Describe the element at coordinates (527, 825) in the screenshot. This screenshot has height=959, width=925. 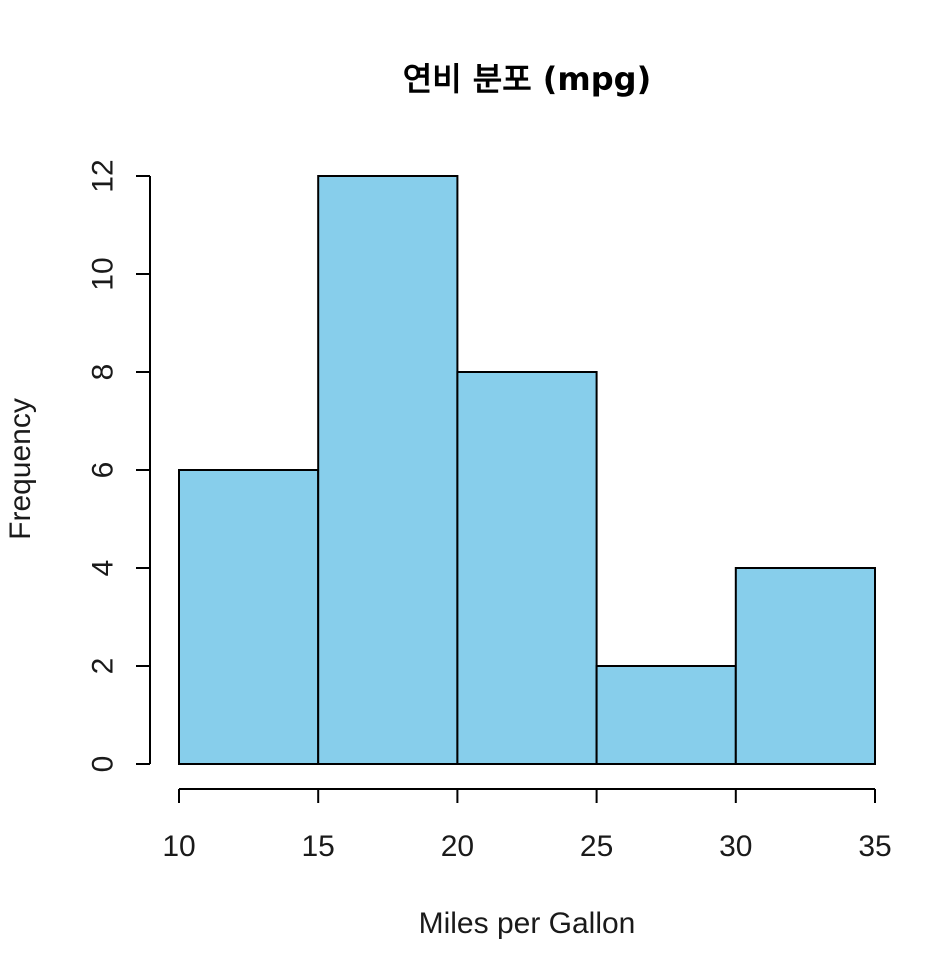
I see `x-axis: 10 15 20 25 30 35` at that location.